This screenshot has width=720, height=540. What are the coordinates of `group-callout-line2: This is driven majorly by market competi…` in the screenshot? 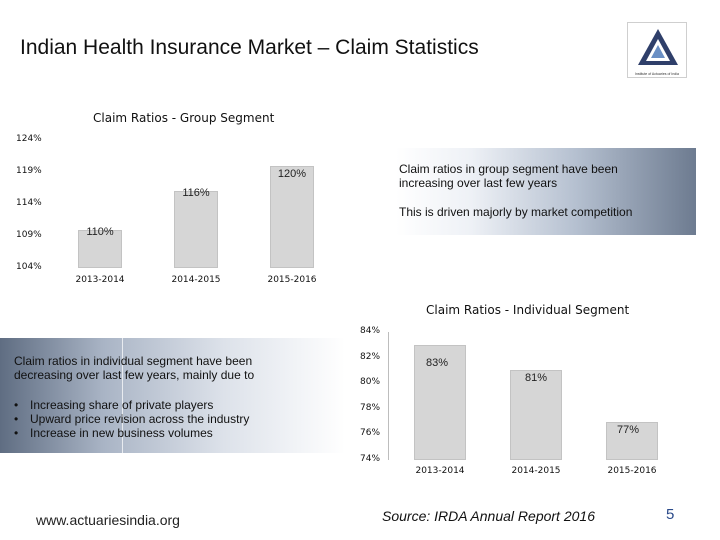 It's located at (516, 212).